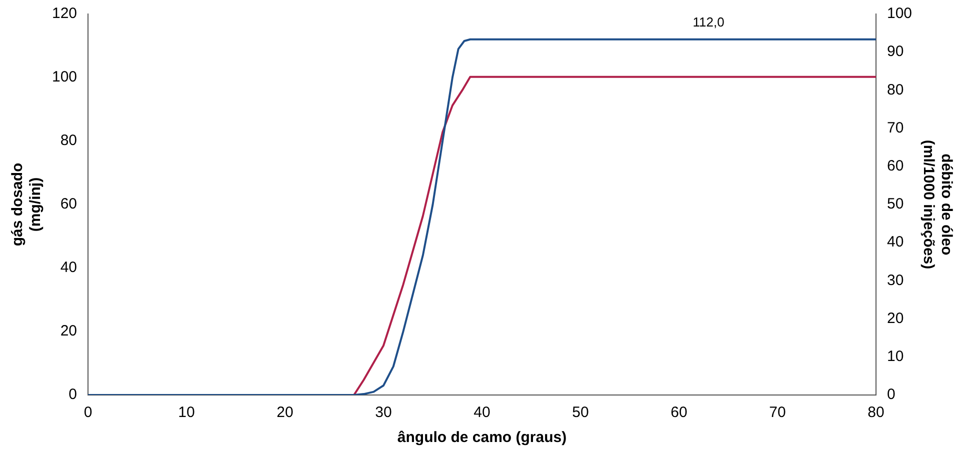 The width and height of the screenshot is (969, 456). Describe the element at coordinates (580, 413) in the screenshot. I see `x-tick-label: 50` at that location.